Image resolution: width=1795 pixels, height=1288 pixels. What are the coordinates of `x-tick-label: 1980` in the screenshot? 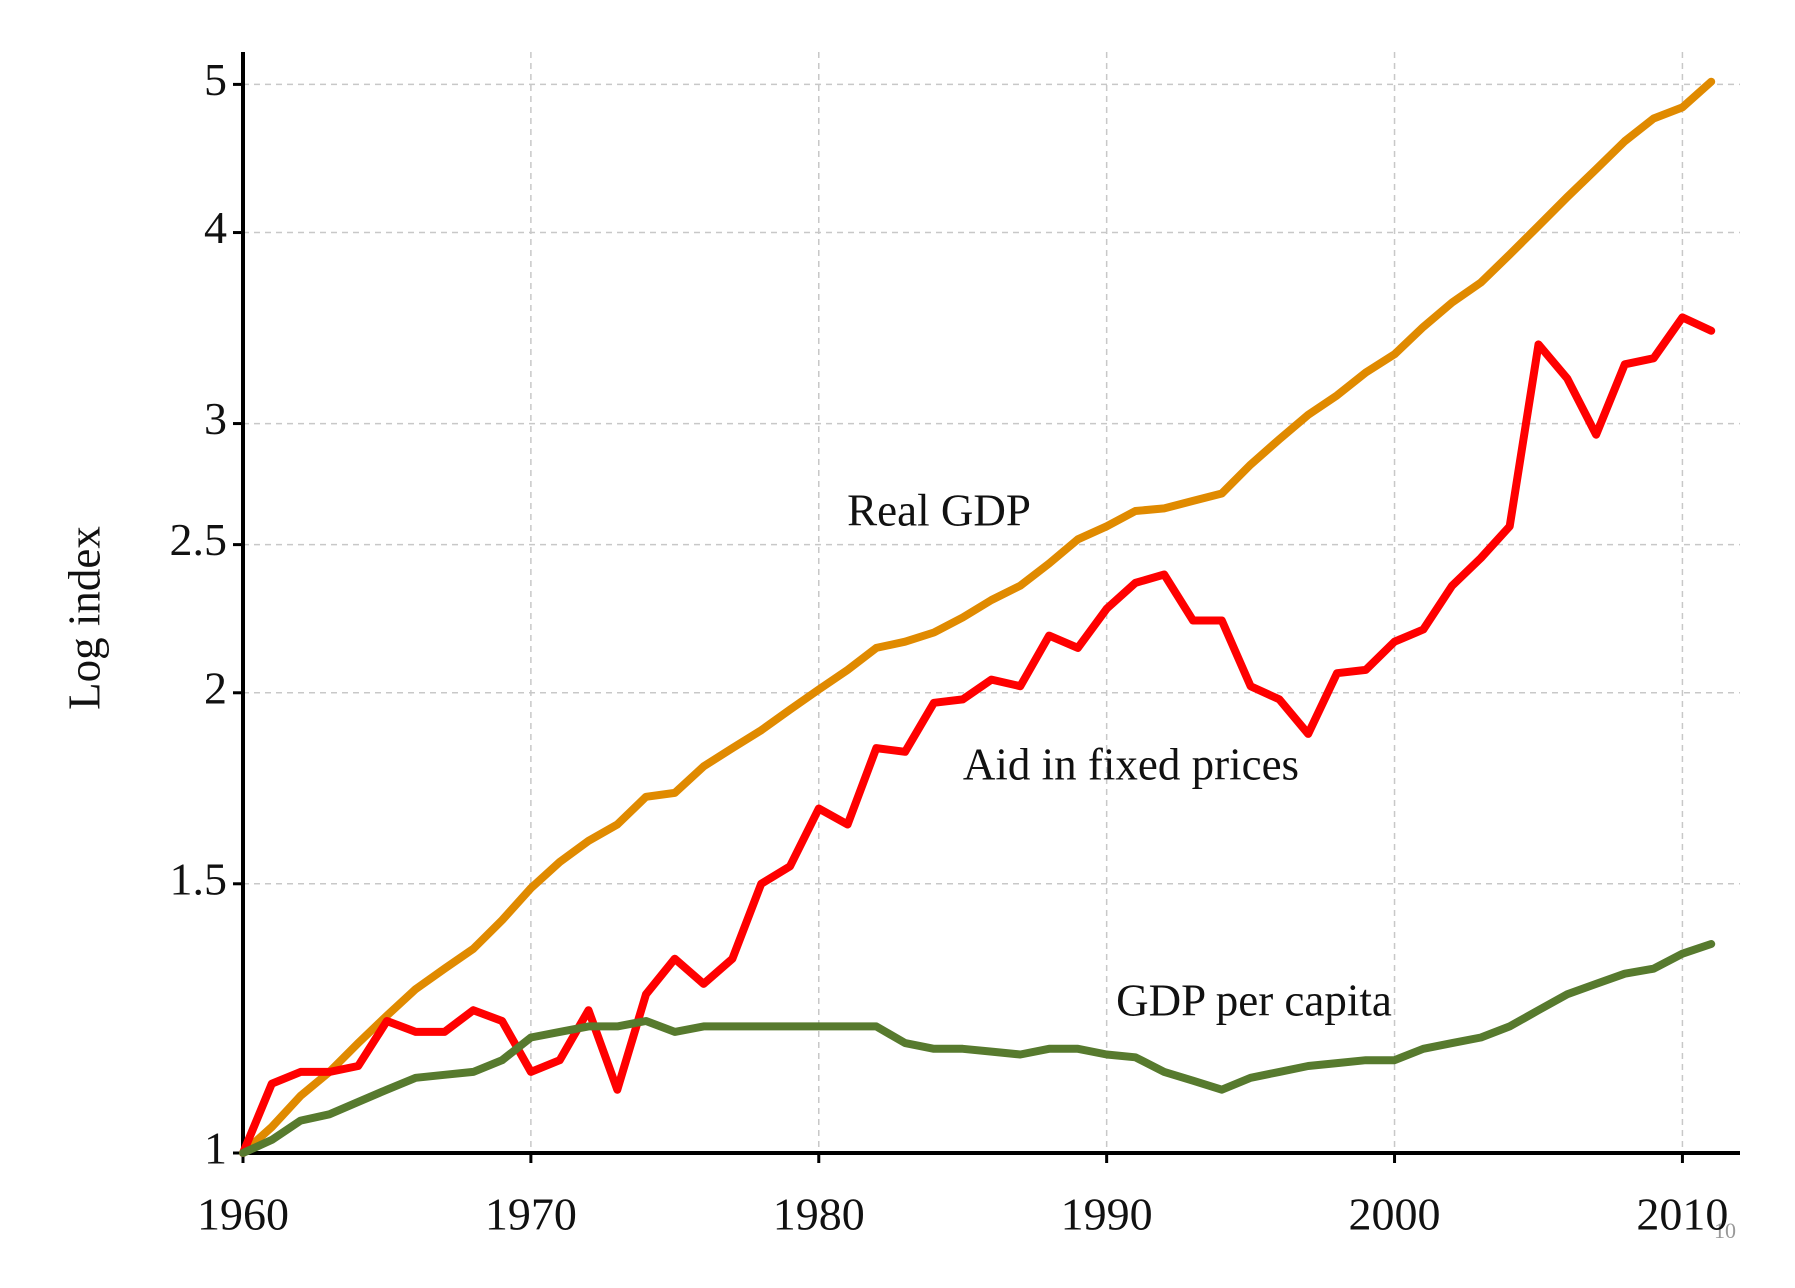 It's located at (819, 1214).